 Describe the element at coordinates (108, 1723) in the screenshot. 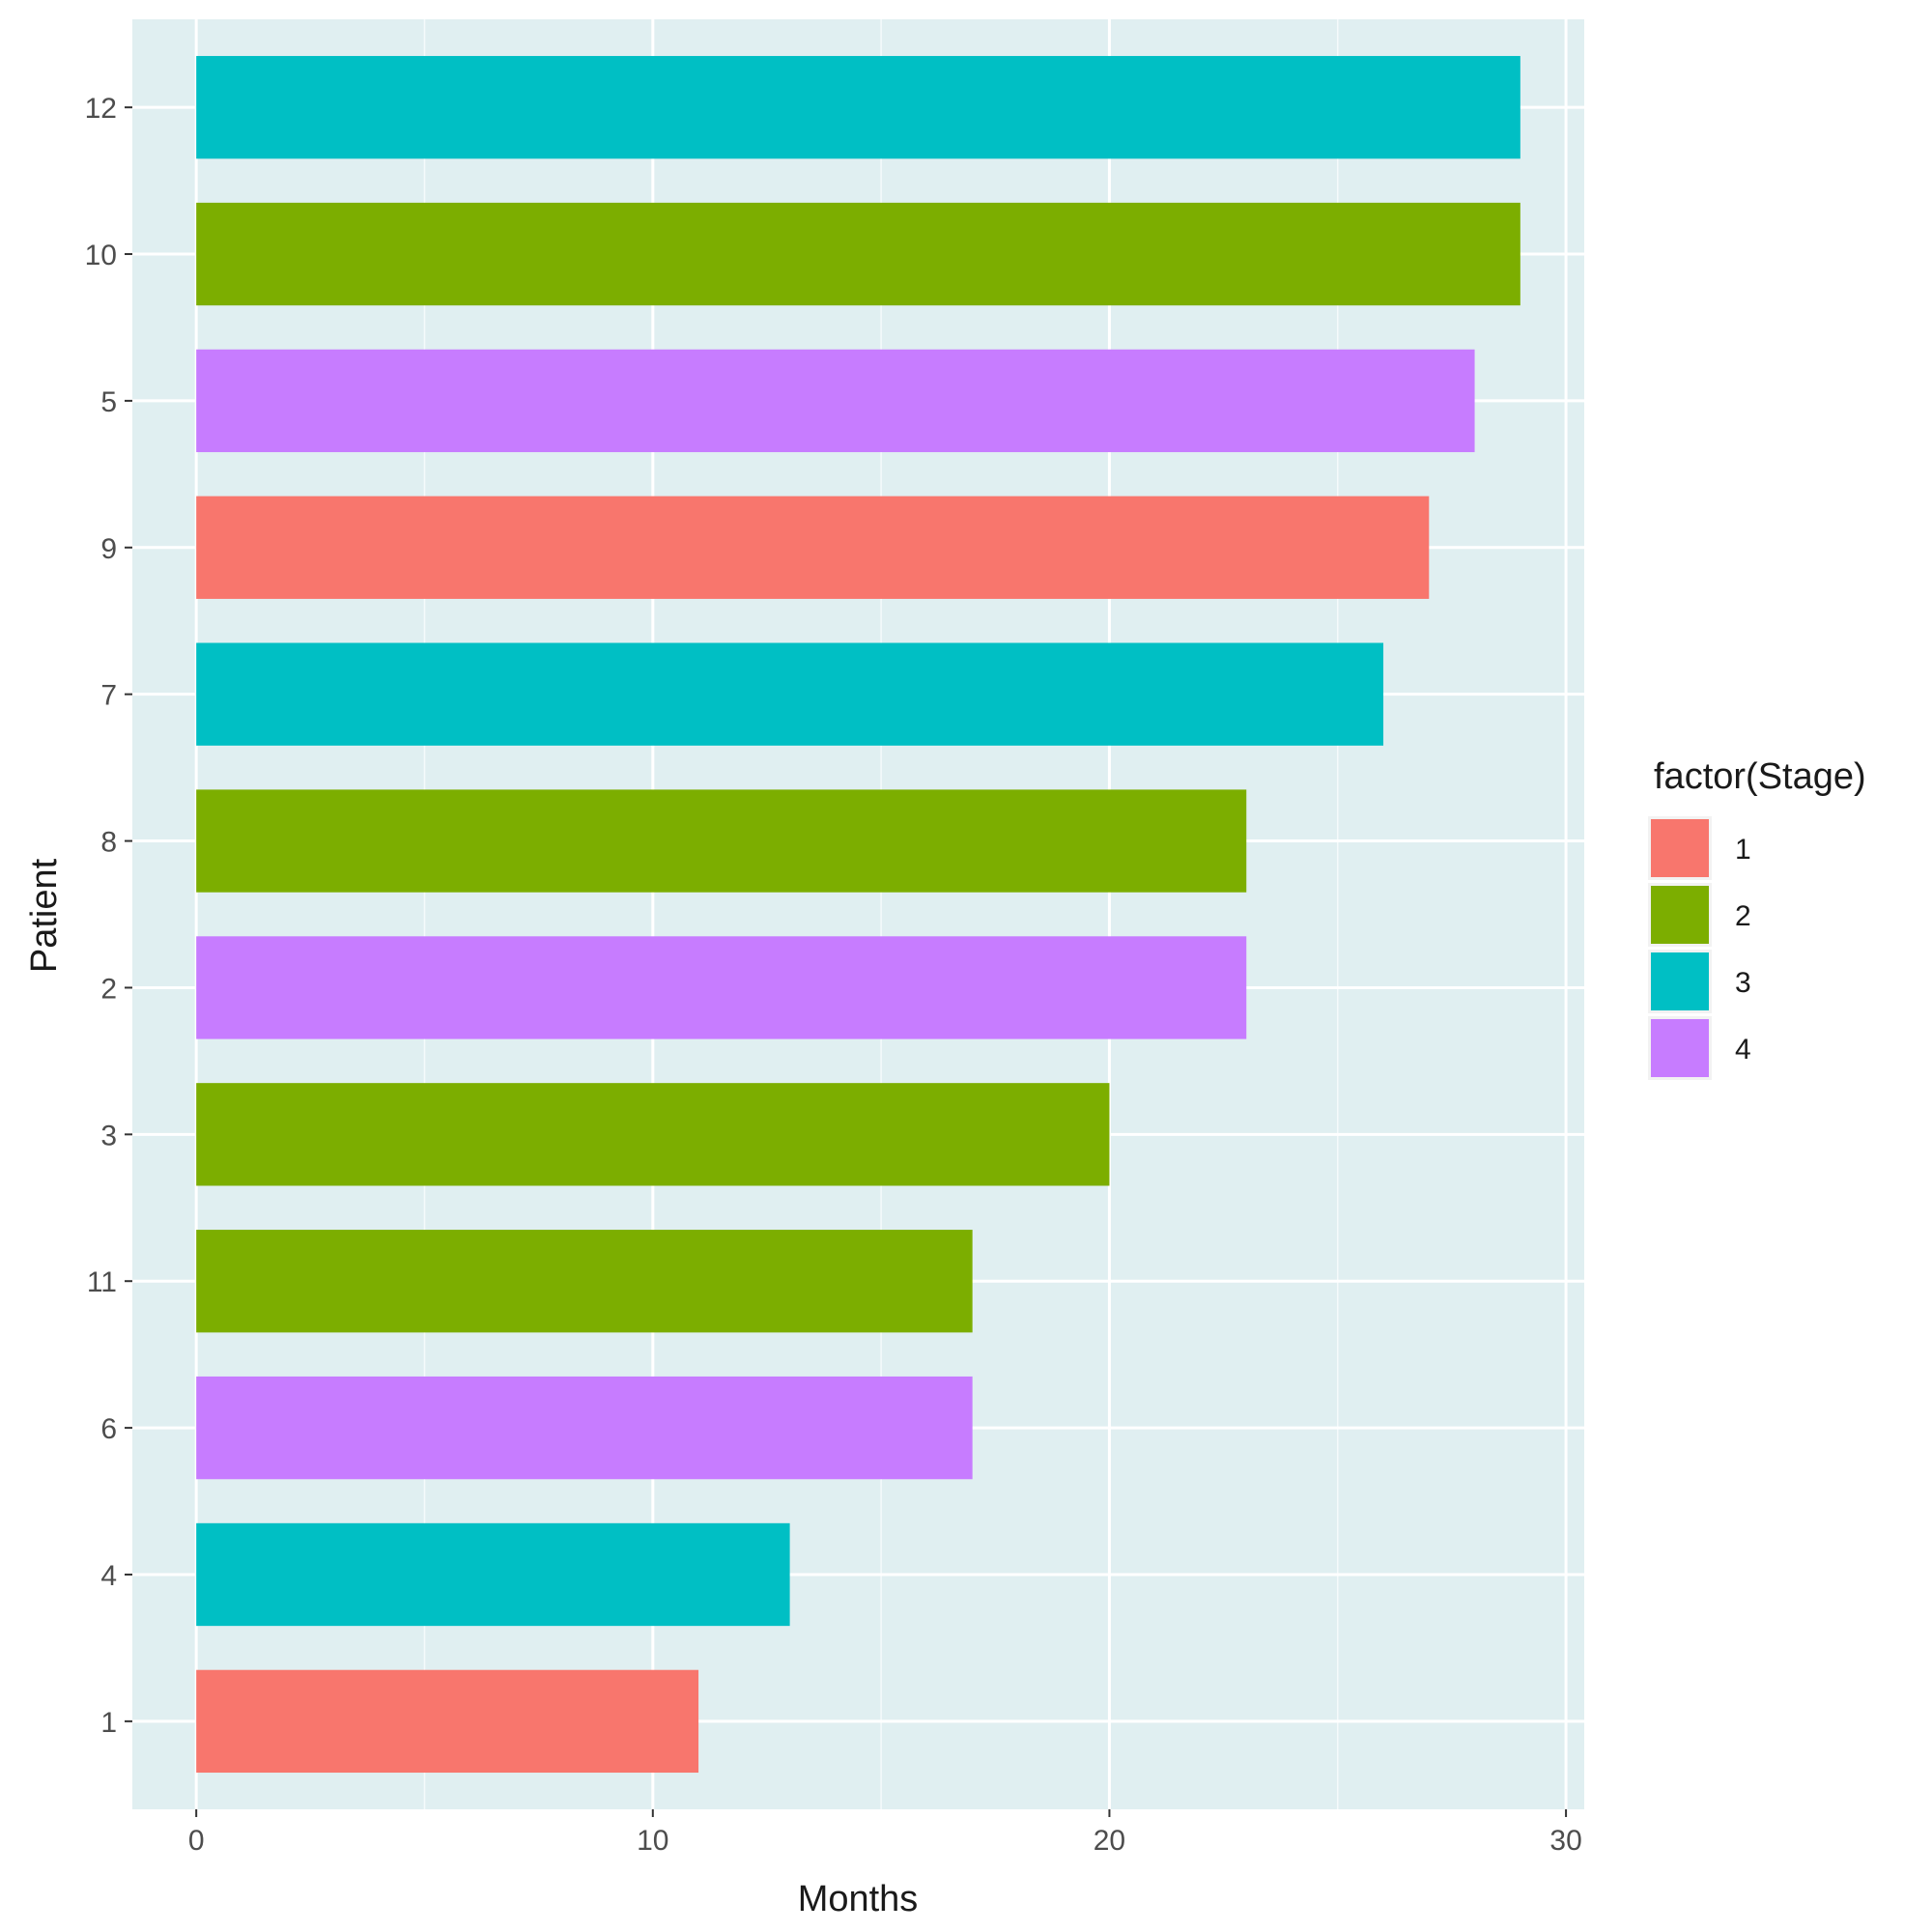

I see `y-tick-label: 1` at that location.